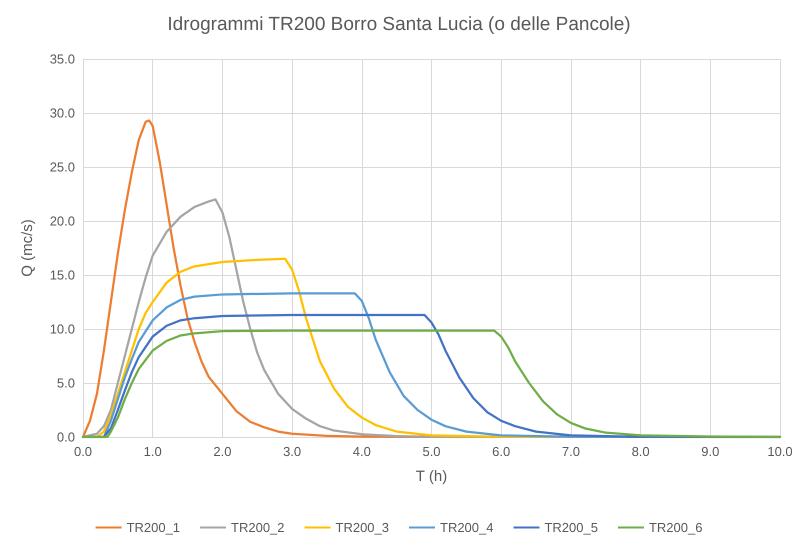 This screenshot has height=545, width=798. I want to click on y-tick-label: 20.0, so click(62, 221).